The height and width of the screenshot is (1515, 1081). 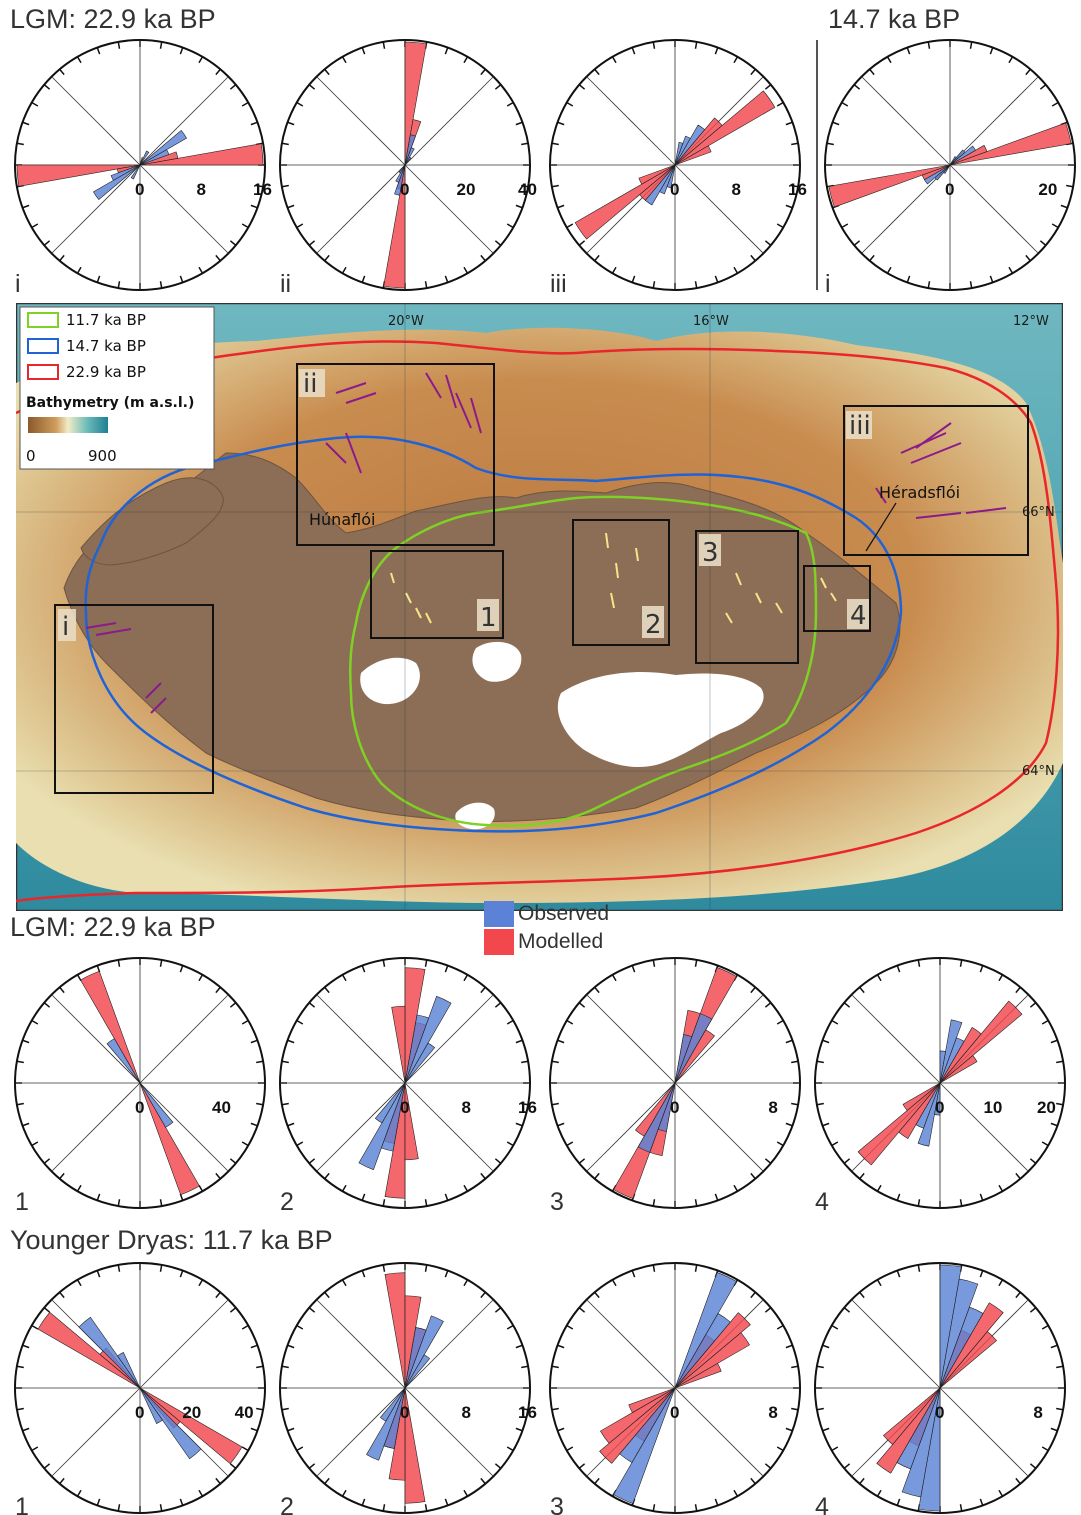 What do you see at coordinates (822, 1202) in the screenshot?
I see `rose-title: 4` at bounding box center [822, 1202].